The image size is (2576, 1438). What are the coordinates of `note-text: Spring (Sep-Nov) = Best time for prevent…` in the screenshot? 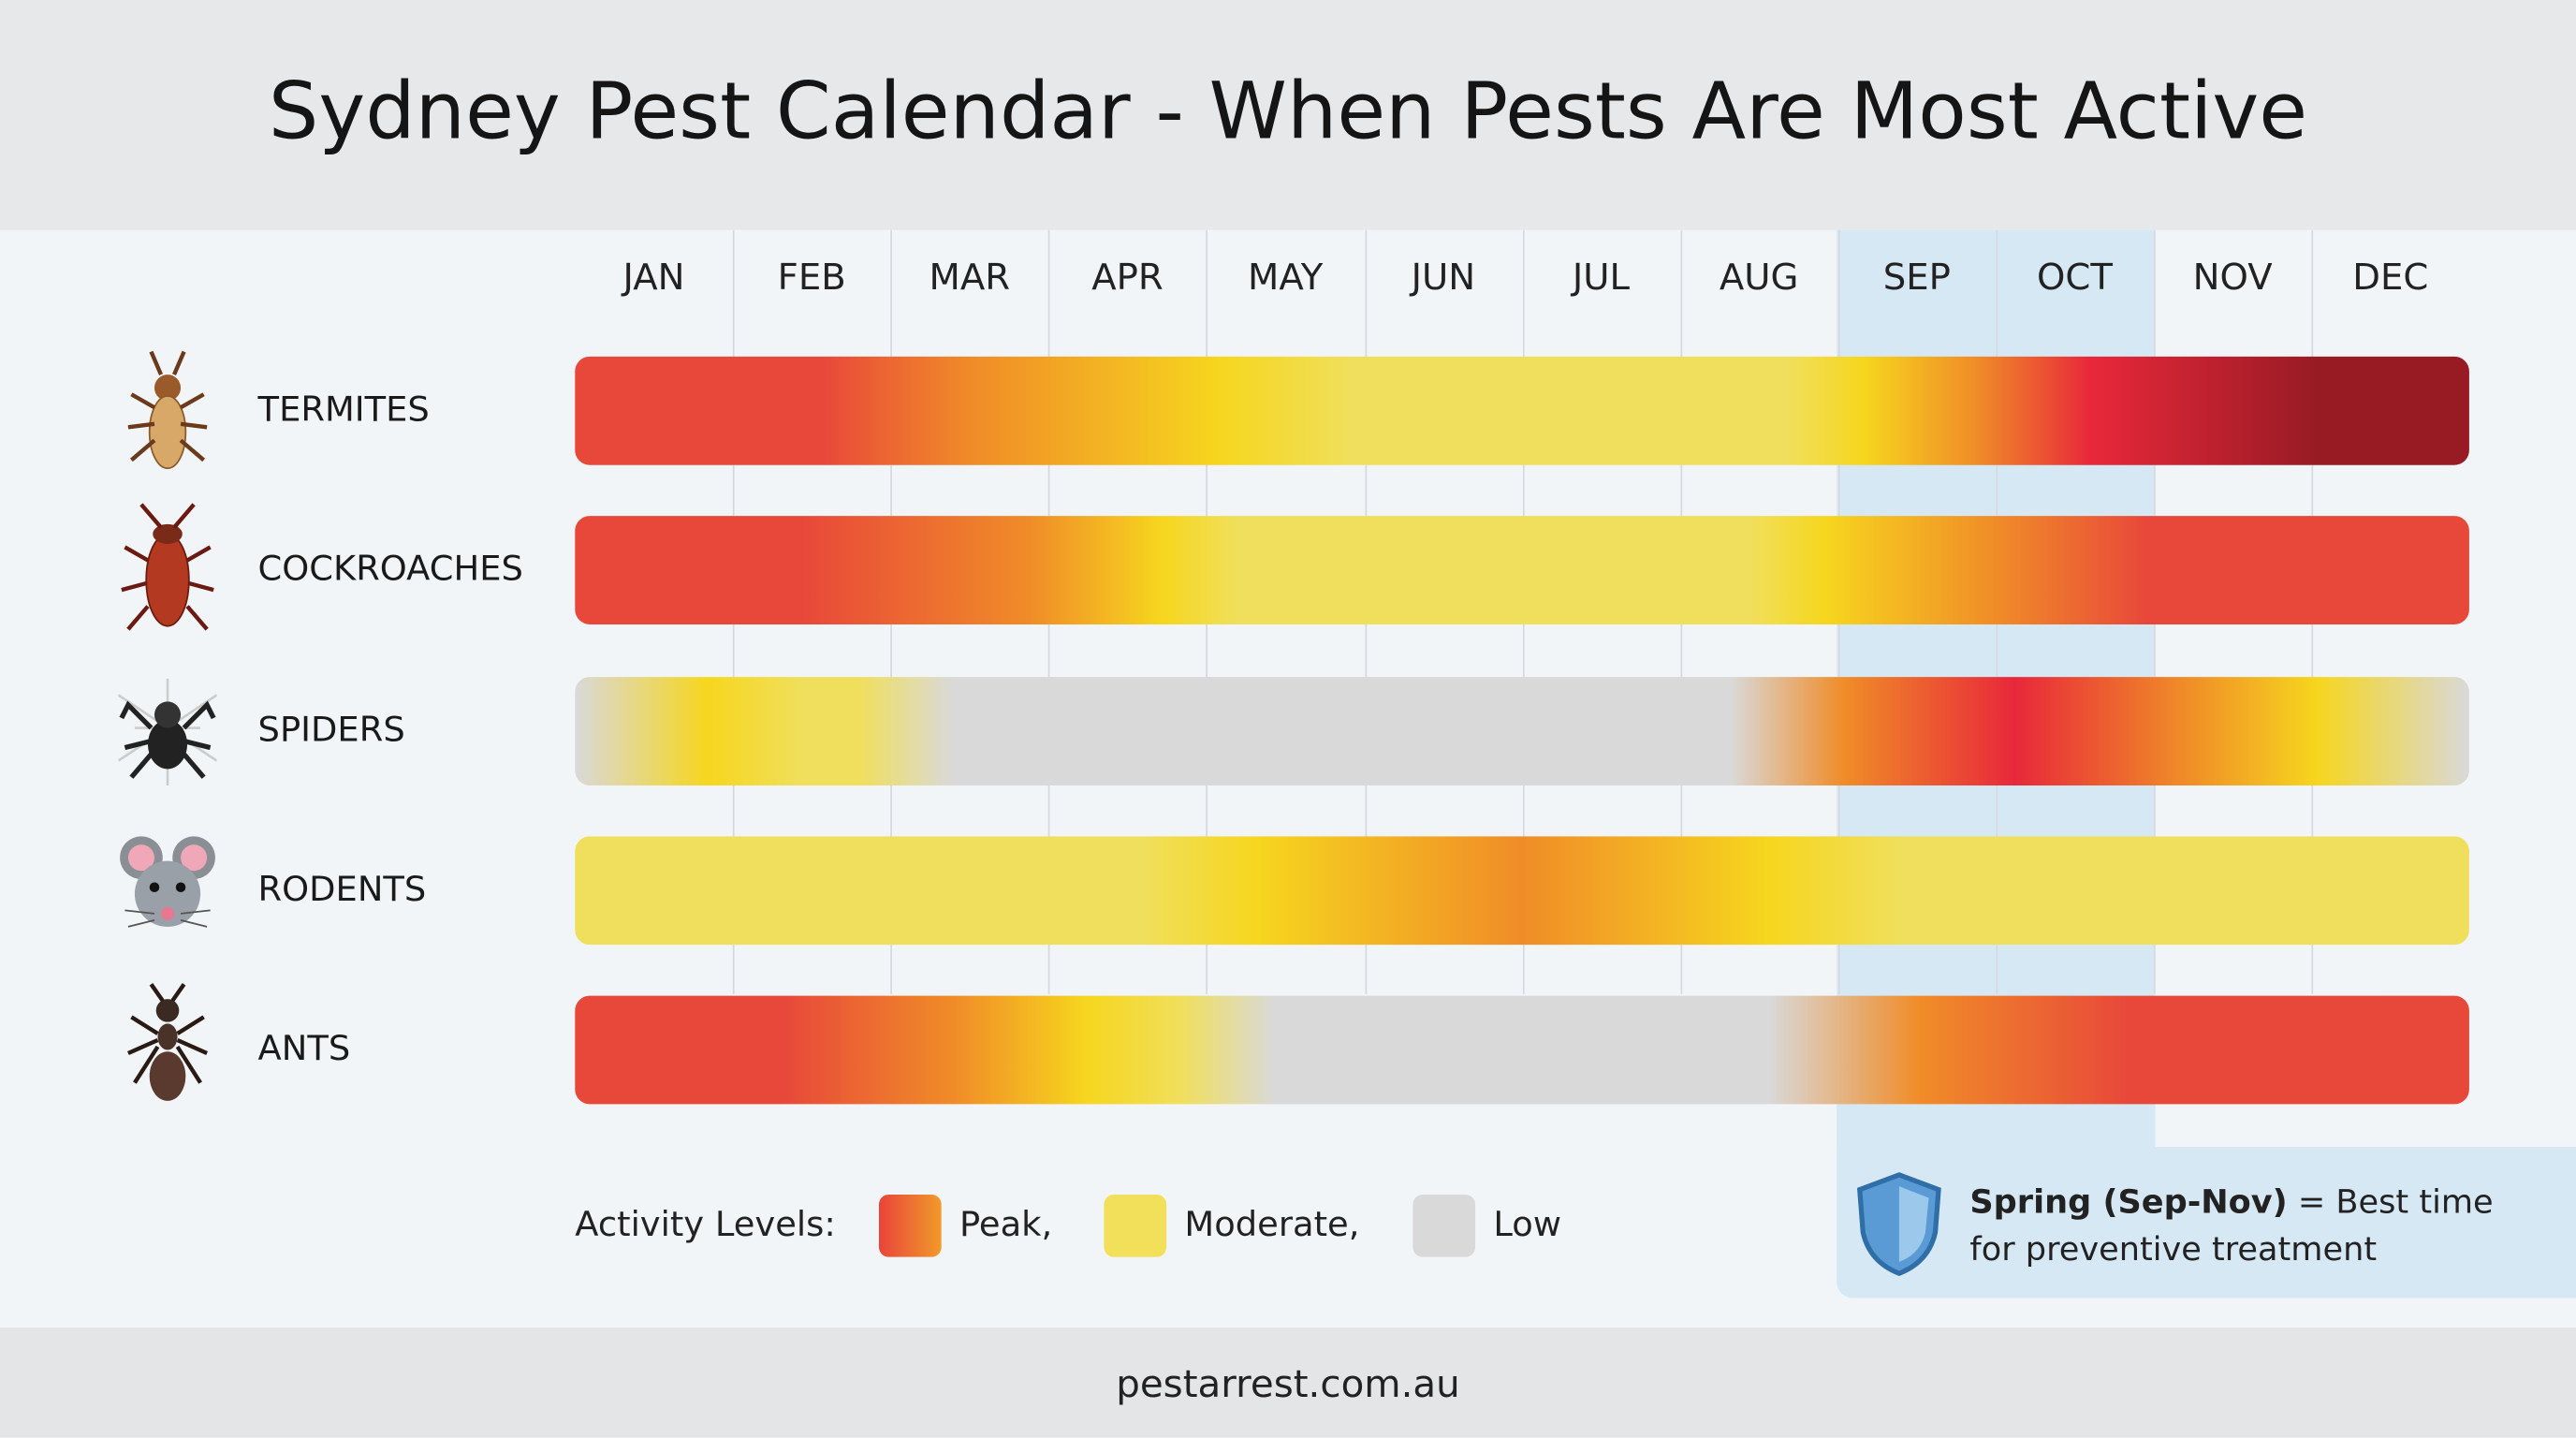 It's located at (2231, 1225).